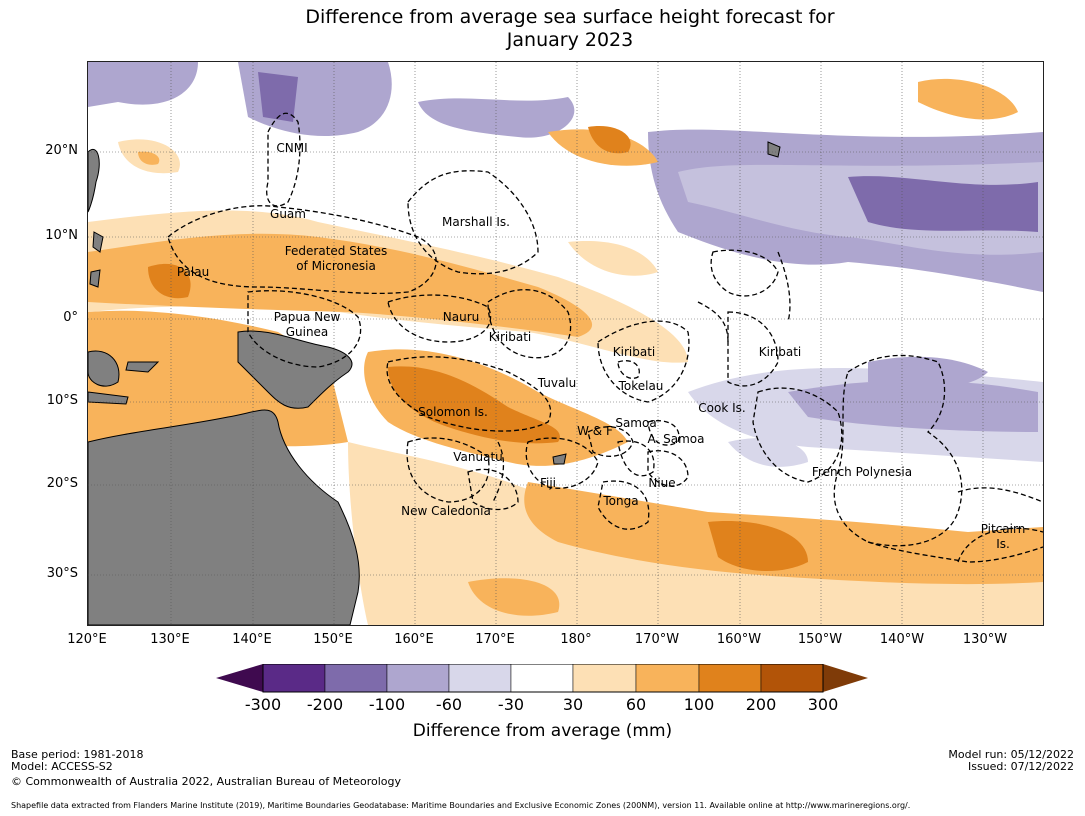  I want to click on colorbar-tick-6: 60, so click(636, 704).